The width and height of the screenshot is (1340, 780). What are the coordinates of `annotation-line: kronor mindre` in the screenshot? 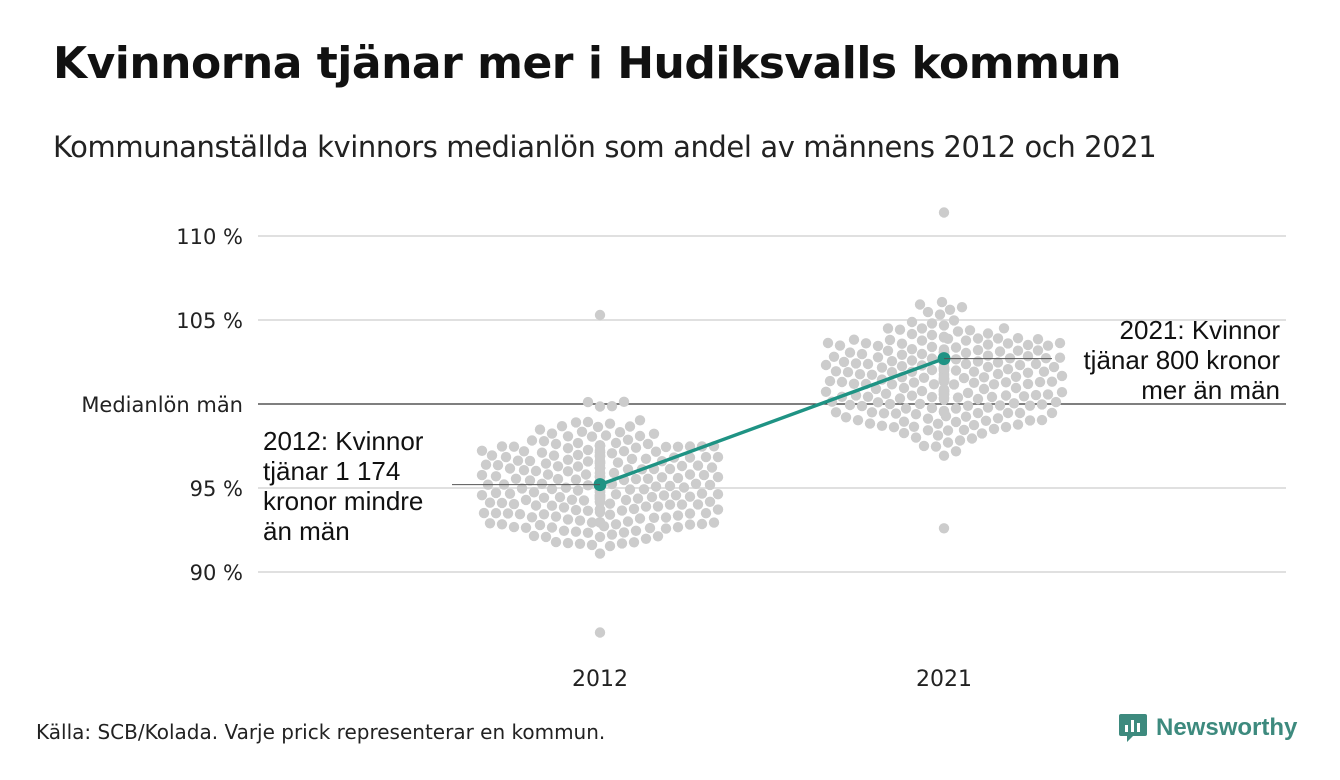 It's located at (343, 501).